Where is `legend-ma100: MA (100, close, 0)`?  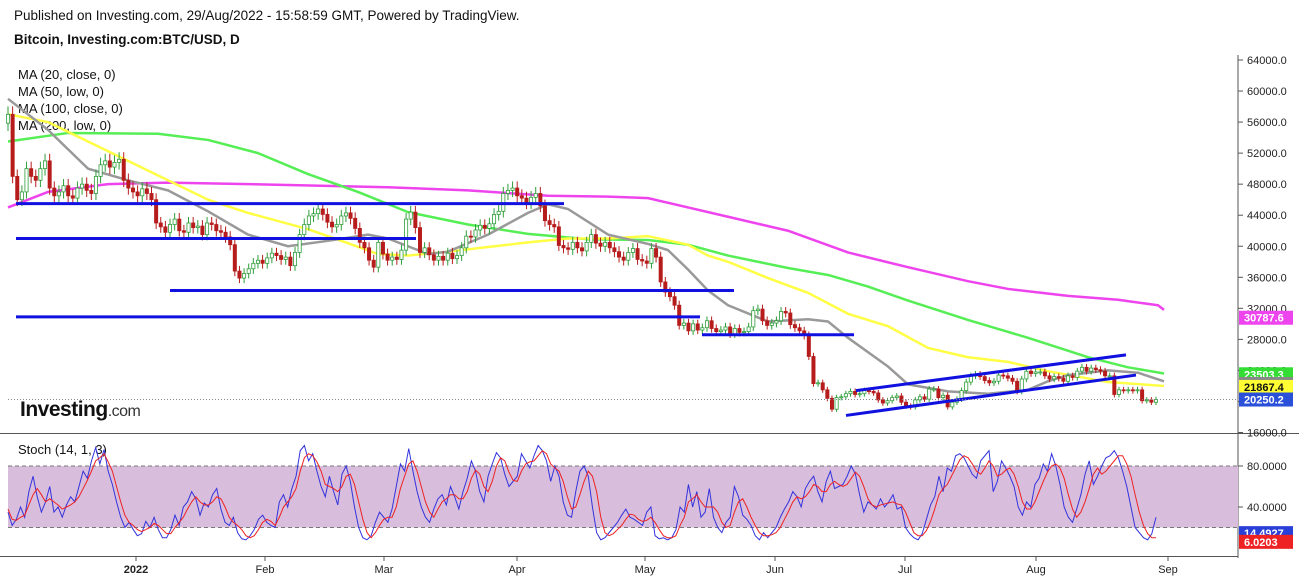 legend-ma100: MA (100, close, 0) is located at coordinates (70, 108).